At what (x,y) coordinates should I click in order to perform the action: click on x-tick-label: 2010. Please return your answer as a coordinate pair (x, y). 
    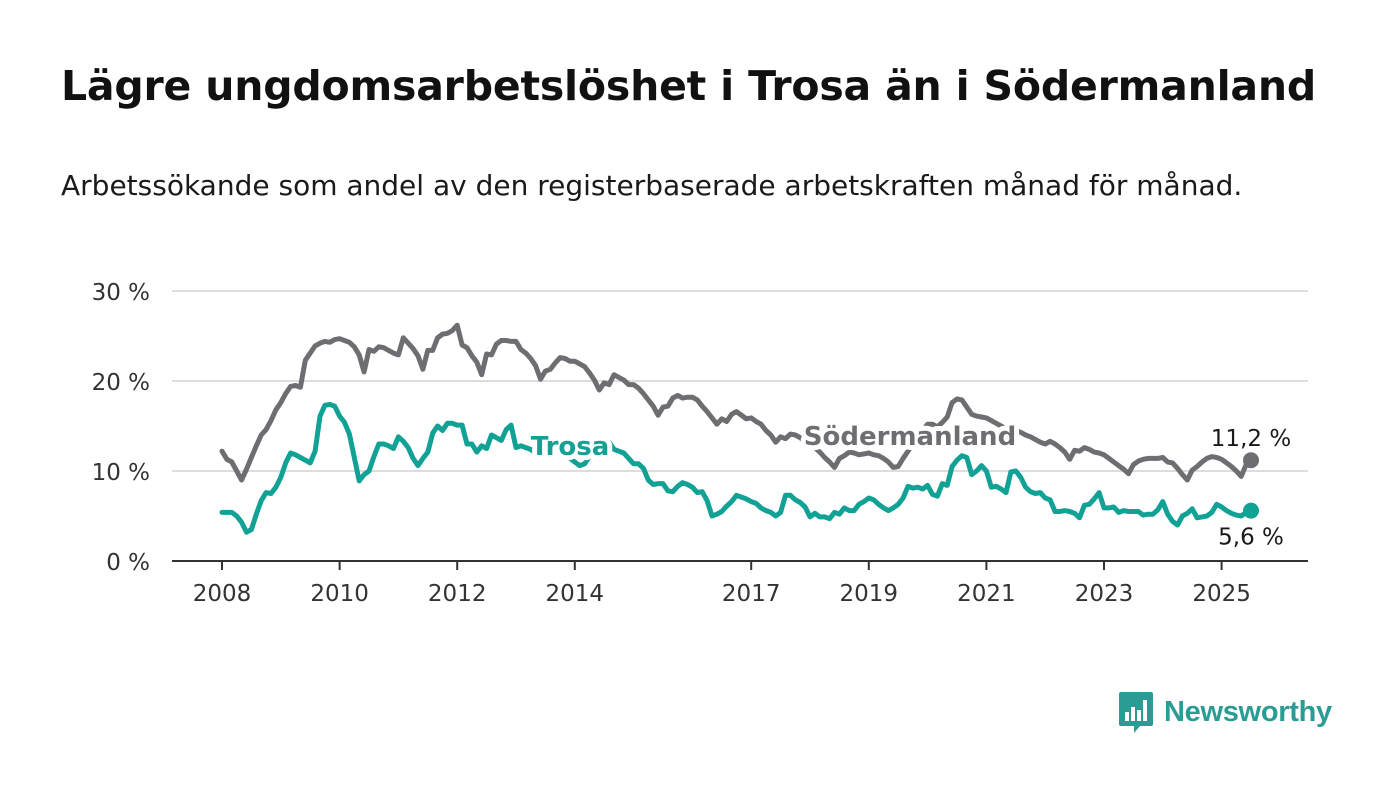
    Looking at the image, I should click on (339, 594).